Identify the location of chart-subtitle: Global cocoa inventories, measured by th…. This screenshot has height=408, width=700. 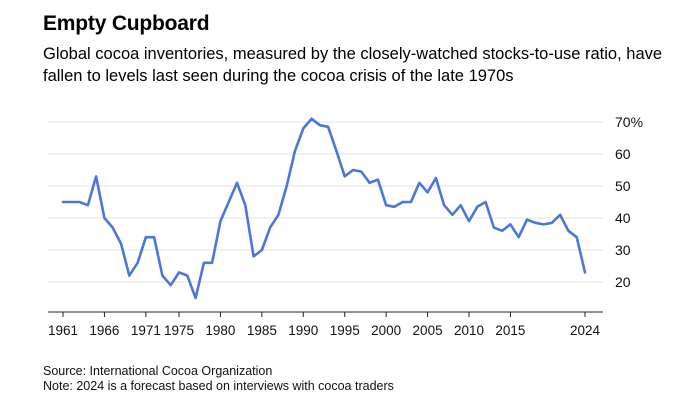
(353, 65).